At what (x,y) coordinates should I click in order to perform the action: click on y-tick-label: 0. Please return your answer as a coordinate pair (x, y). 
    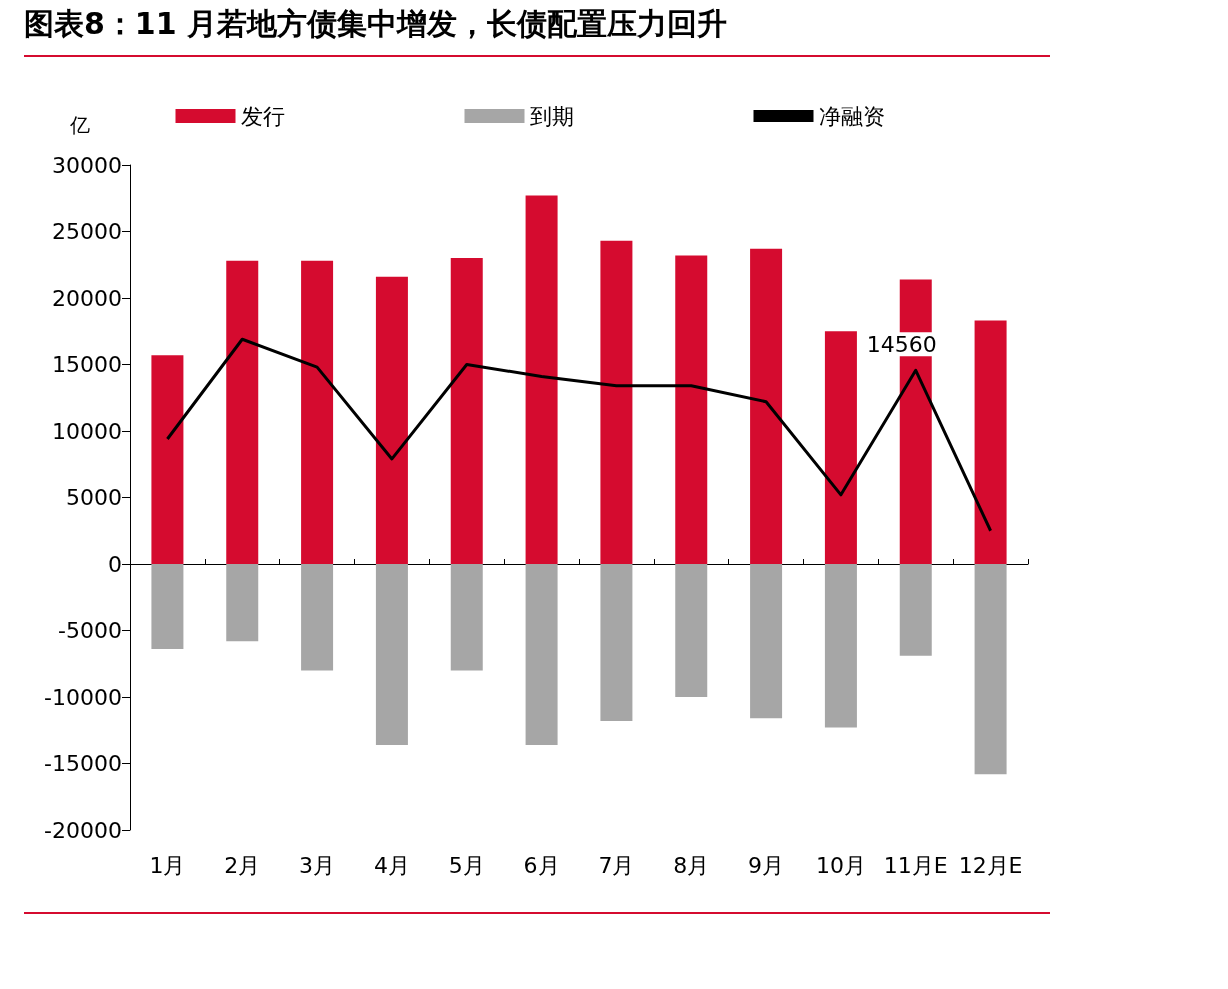
    Looking at the image, I should click on (115, 564).